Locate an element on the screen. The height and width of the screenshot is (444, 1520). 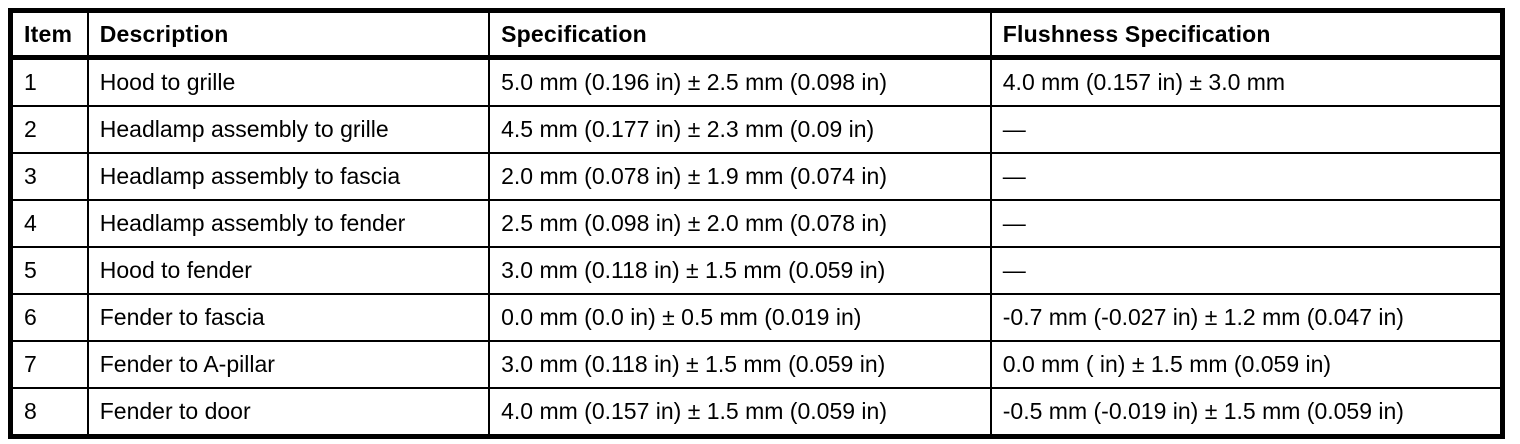
cell-description: Fender to A-pillar is located at coordinates (288, 364).